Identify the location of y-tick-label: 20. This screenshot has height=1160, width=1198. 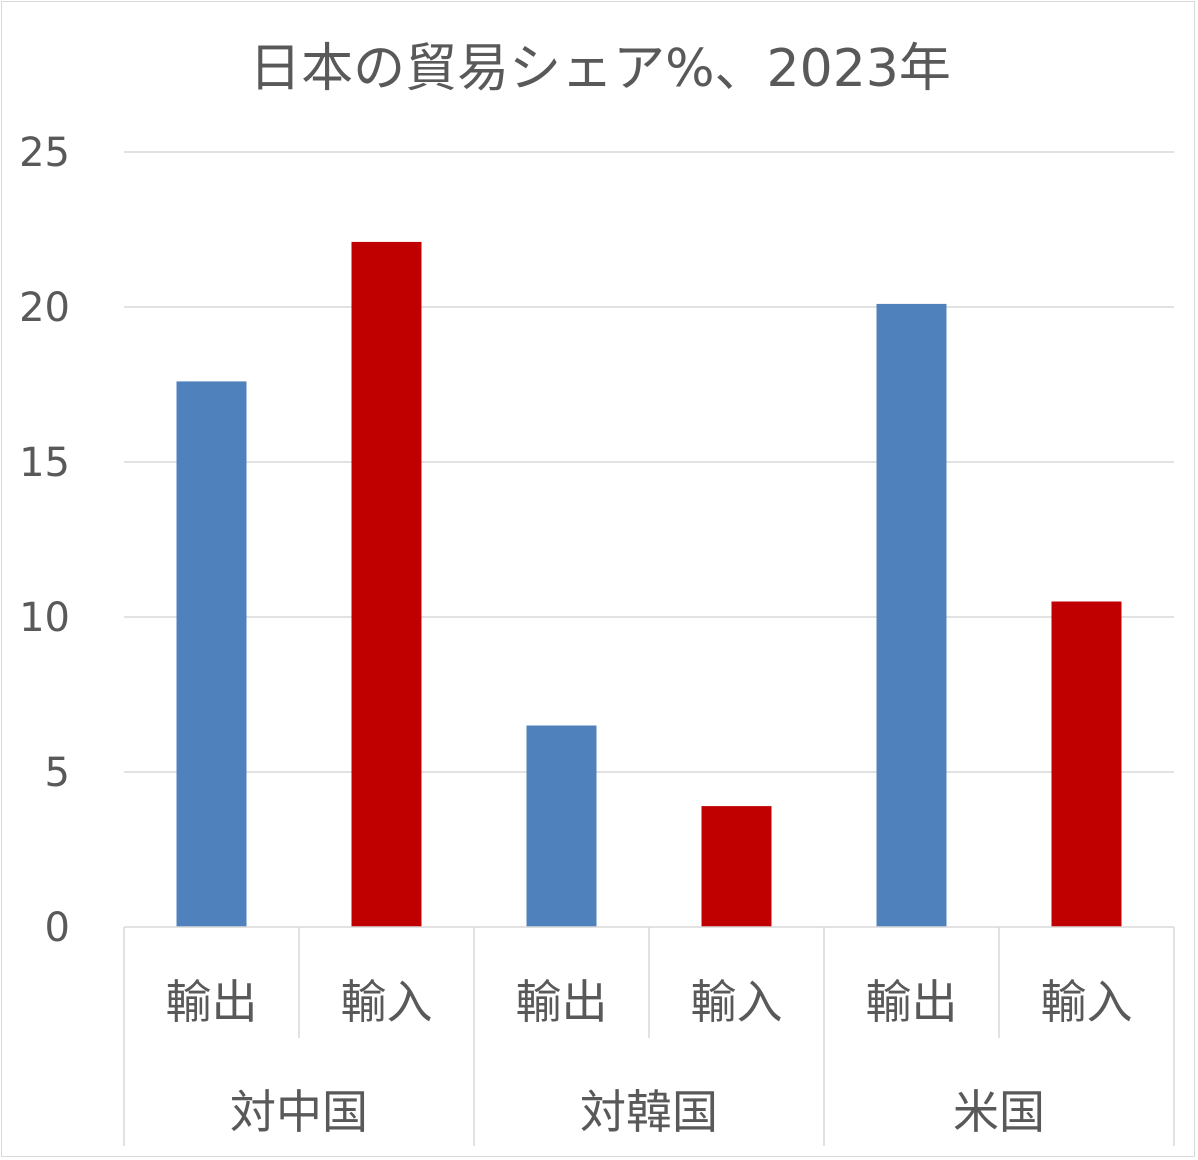
(44, 308).